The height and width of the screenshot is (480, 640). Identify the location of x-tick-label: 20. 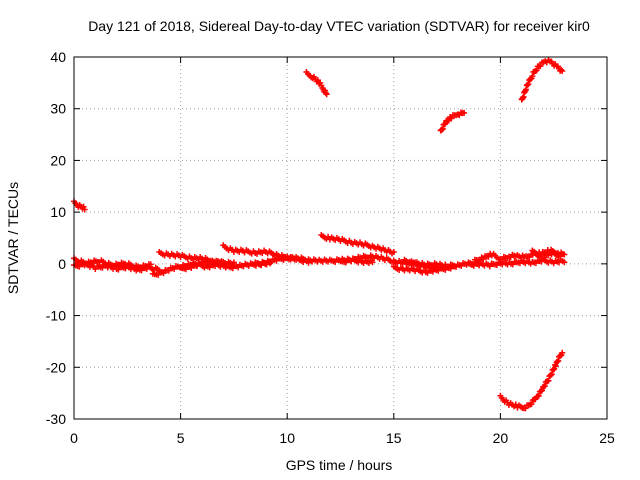
(501, 438).